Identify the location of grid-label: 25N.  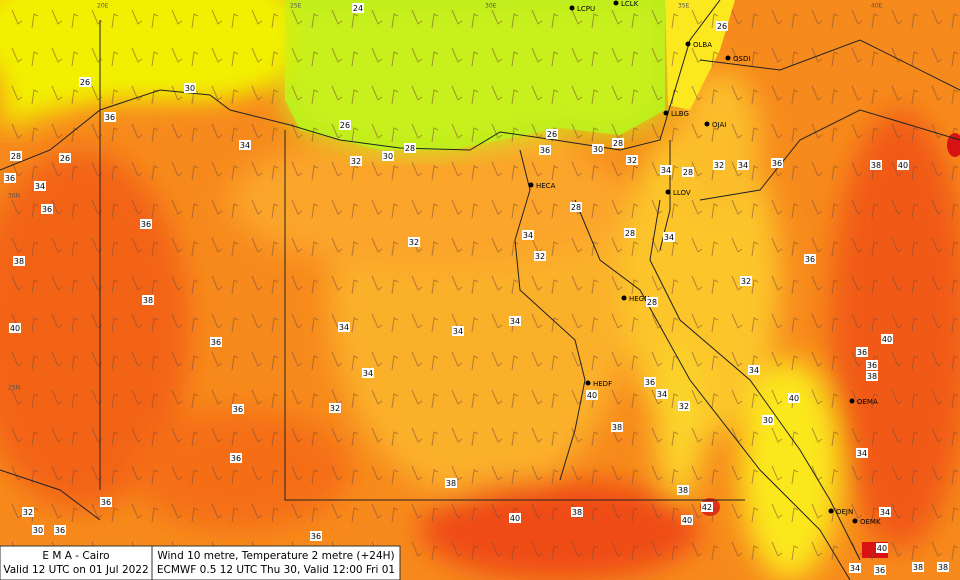
(14, 388).